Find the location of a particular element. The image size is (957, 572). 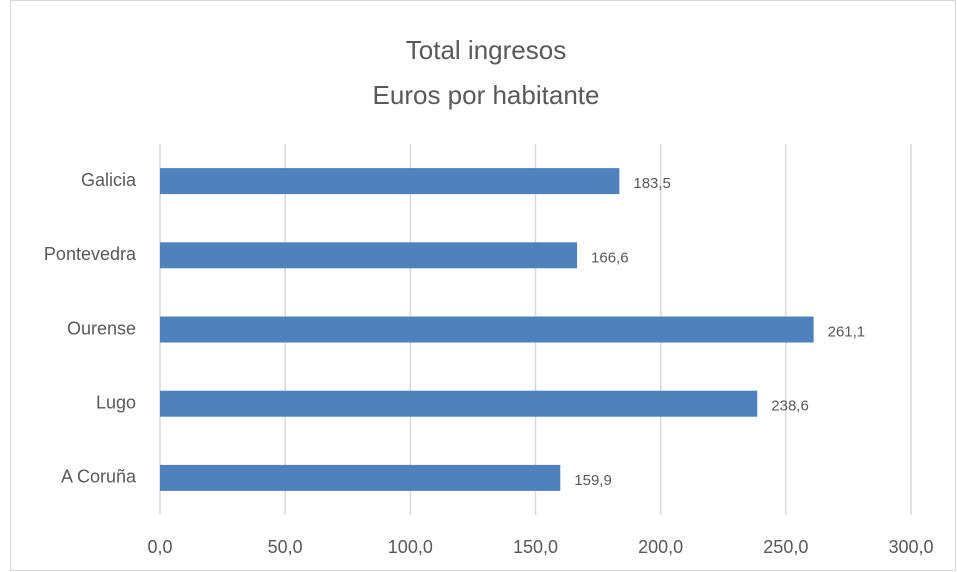

x-tick-label: 300,0 is located at coordinates (910, 547).